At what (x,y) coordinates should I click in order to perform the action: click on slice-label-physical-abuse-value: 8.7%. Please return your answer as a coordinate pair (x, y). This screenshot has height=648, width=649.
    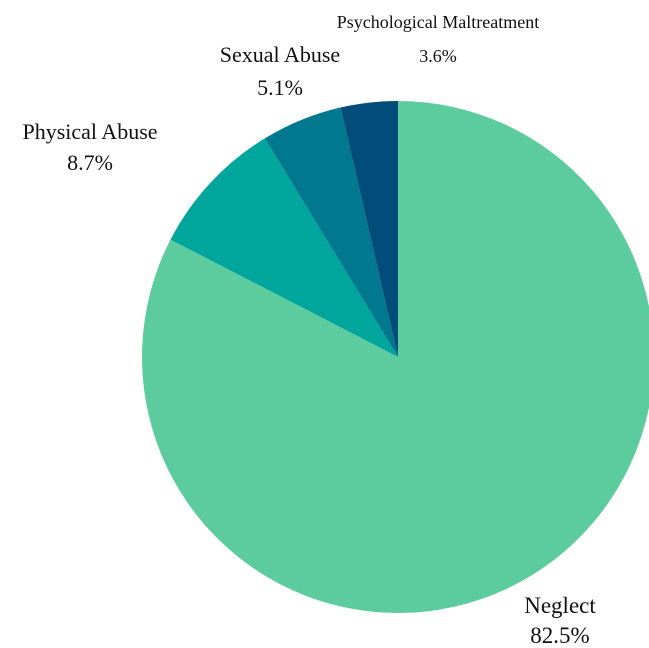
    Looking at the image, I should click on (90, 162).